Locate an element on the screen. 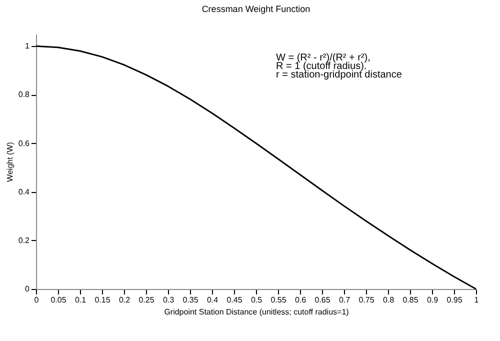 Image resolution: width=500 pixels, height=341 pixels. x-tick-label: 0.35 is located at coordinates (190, 300).